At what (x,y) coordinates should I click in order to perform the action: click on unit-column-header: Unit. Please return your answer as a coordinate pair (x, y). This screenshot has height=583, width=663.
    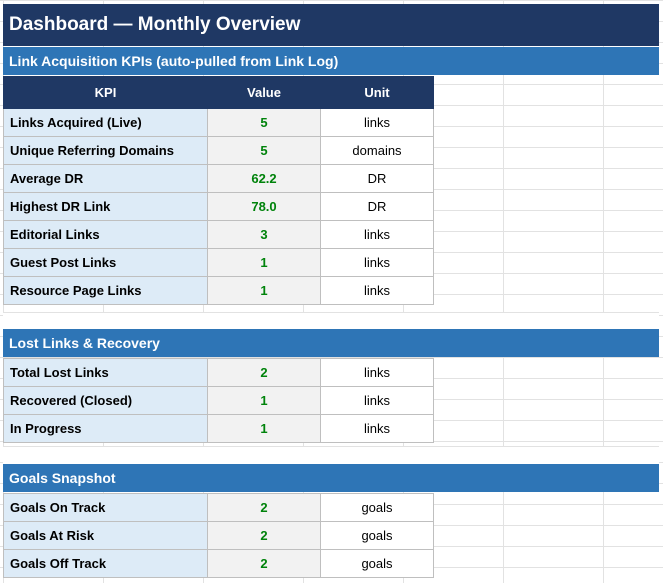
    Looking at the image, I should click on (377, 92).